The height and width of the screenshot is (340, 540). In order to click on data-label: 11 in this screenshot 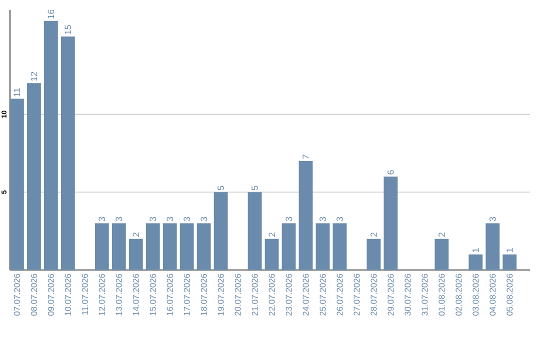, I will do `click(17, 92)`.